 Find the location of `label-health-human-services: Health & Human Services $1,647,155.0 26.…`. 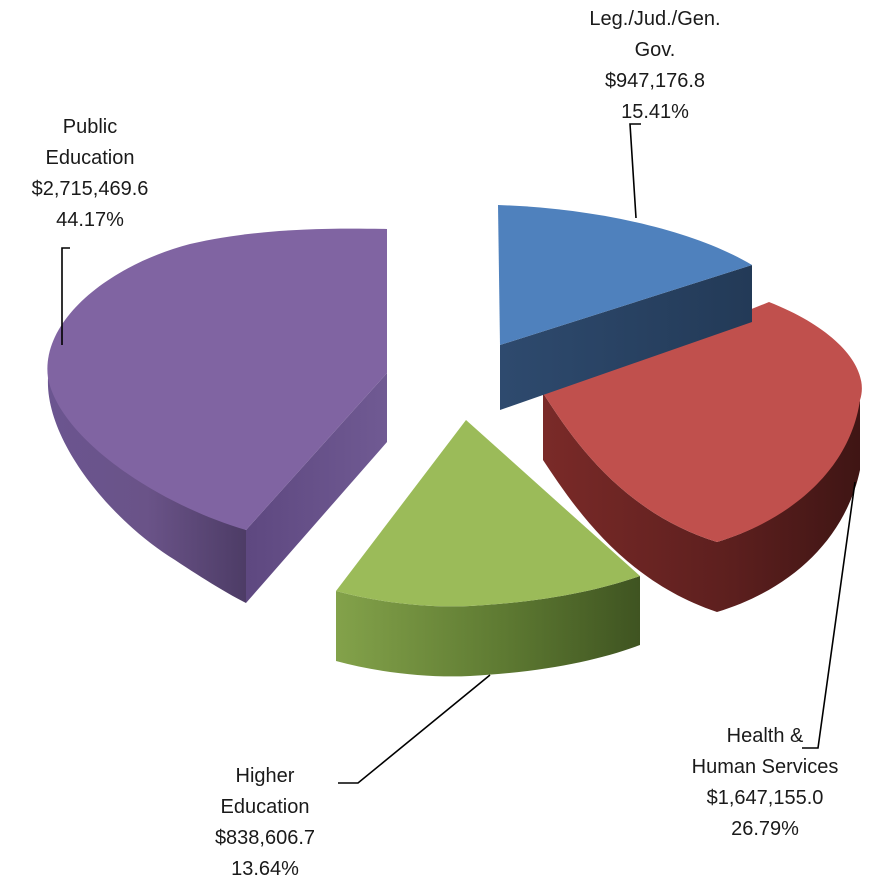

label-health-human-services: Health & Human Services $1,647,155.0 26.… is located at coordinates (765, 783).